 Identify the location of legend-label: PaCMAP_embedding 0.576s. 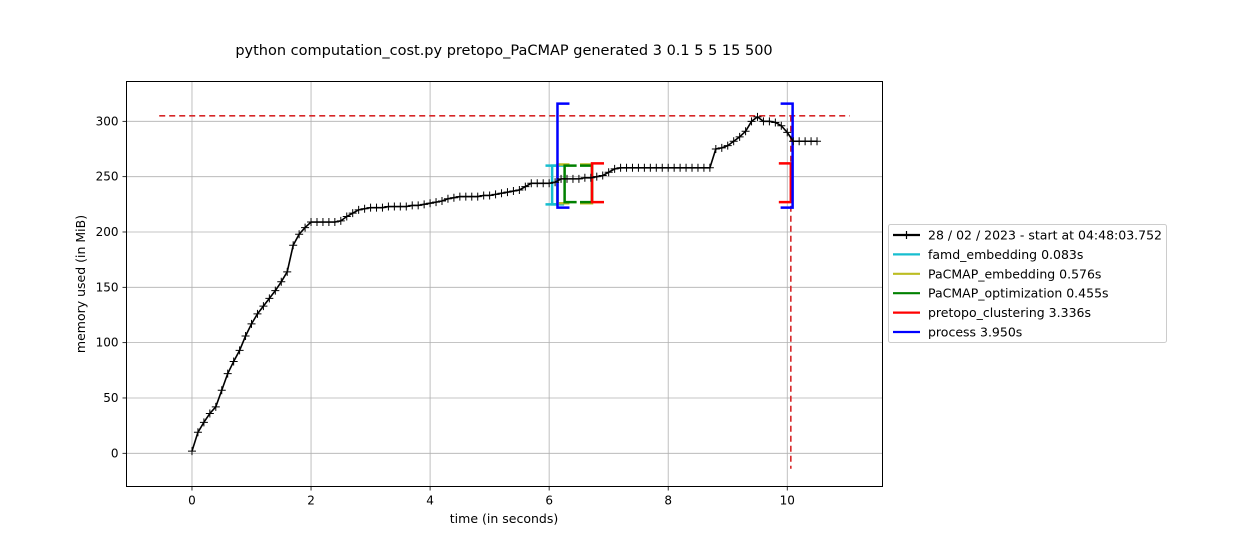
(1014, 273).